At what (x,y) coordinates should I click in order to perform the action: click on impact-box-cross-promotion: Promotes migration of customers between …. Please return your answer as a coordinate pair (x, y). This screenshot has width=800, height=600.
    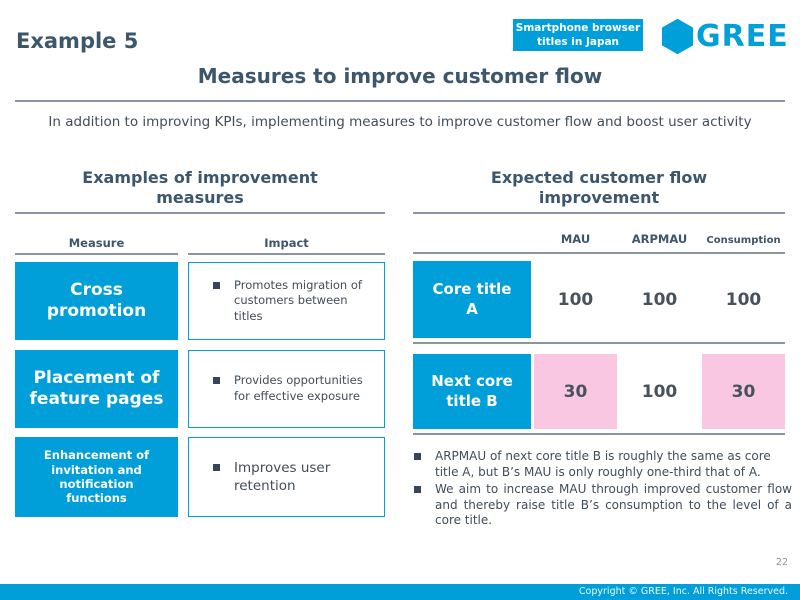
    Looking at the image, I should click on (286, 301).